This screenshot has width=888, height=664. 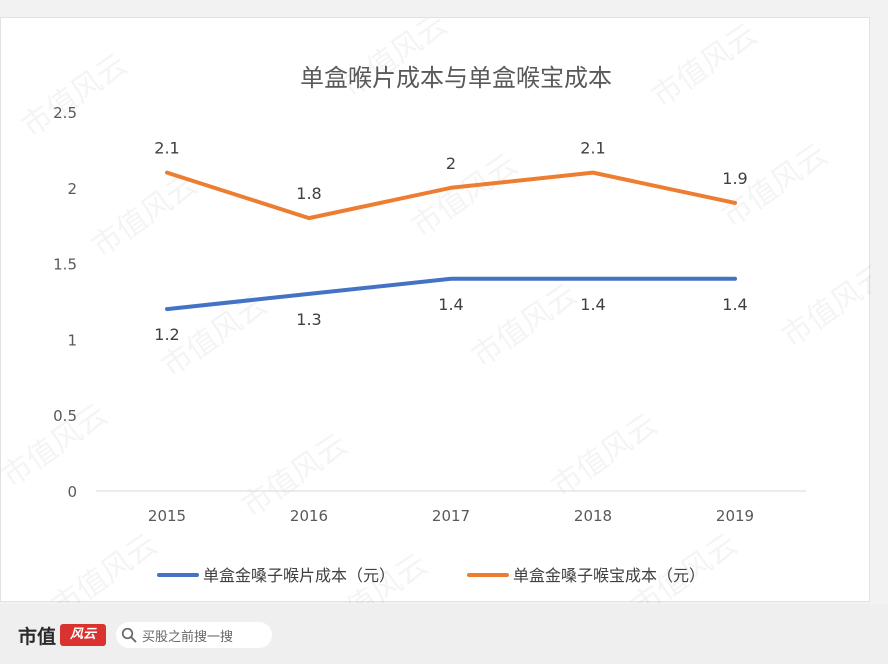 What do you see at coordinates (451, 516) in the screenshot?
I see `x-tick-label: 2017` at bounding box center [451, 516].